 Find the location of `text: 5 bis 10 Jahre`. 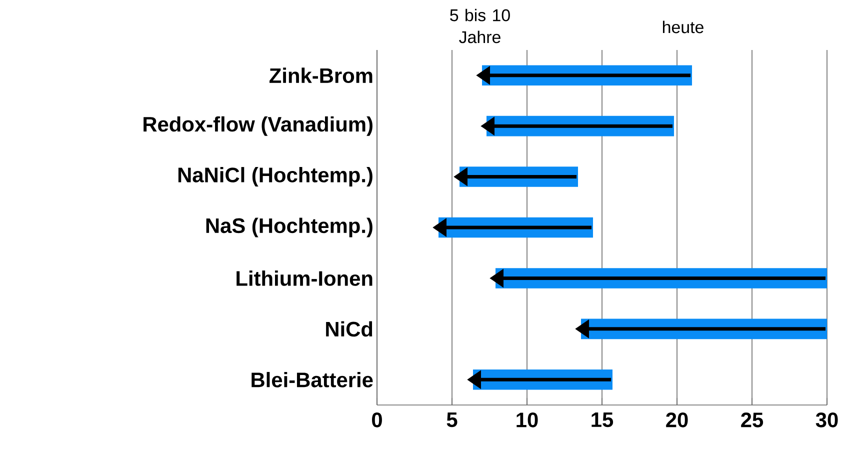

text: 5 bis 10 Jahre is located at coordinates (480, 26).